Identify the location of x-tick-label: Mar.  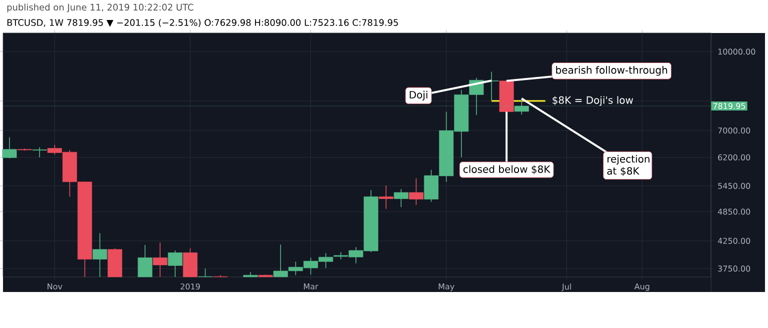
(311, 286).